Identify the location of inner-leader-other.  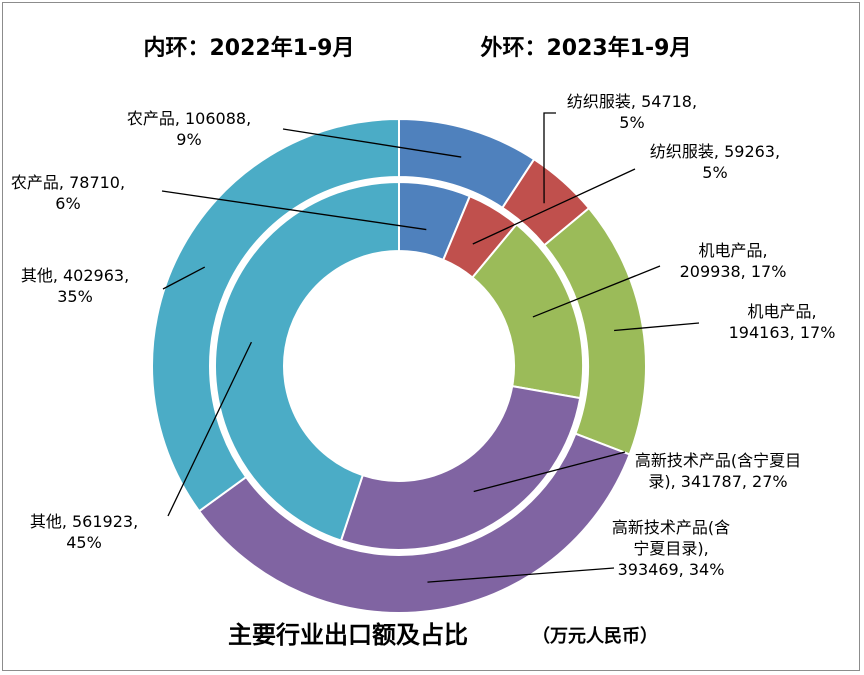
(210, 429).